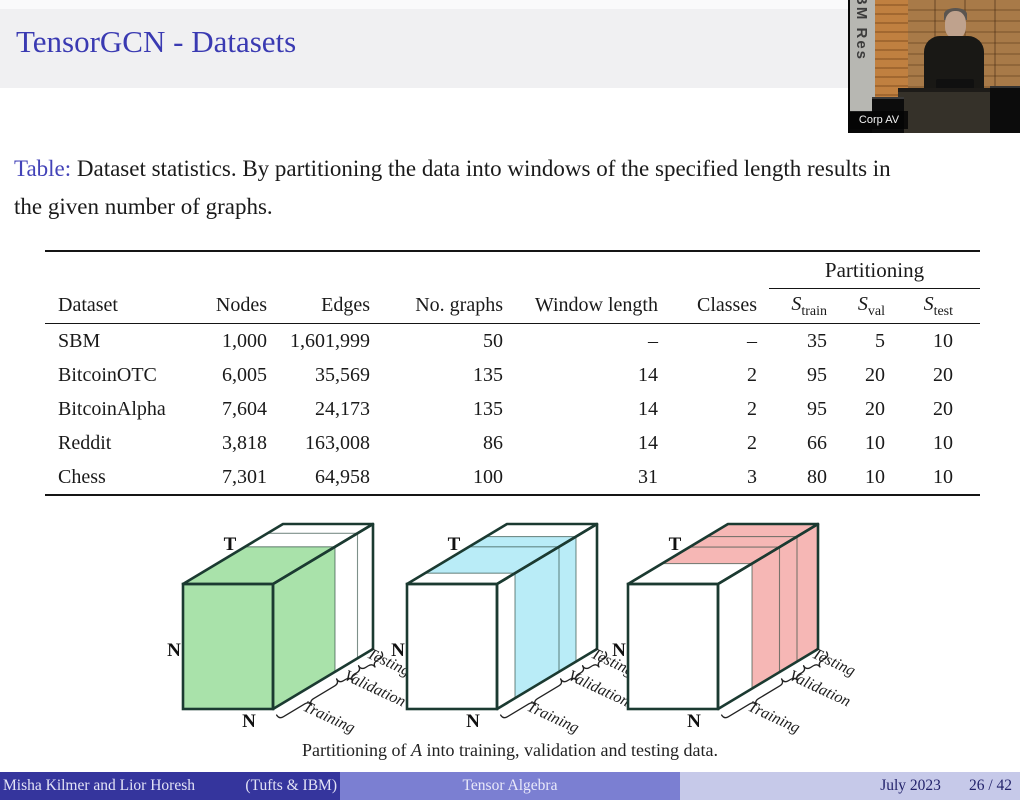 The height and width of the screenshot is (800, 1020). I want to click on cube-figure-validation: T N N Training Validation Testing, so click(509, 630).